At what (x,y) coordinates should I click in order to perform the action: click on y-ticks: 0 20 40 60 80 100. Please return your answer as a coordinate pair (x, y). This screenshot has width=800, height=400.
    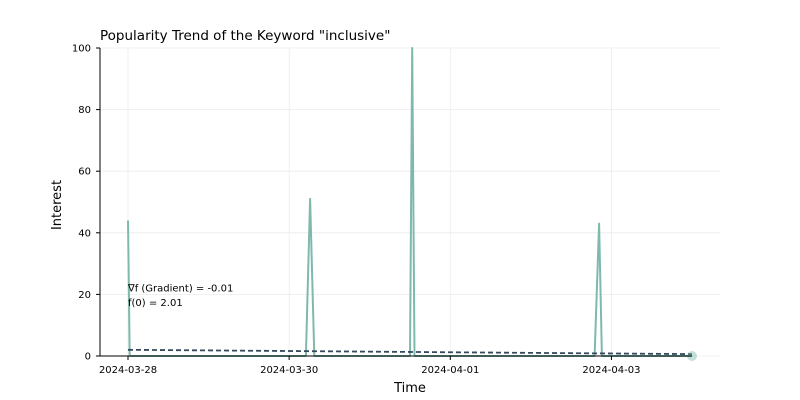
    Looking at the image, I should click on (86, 203).